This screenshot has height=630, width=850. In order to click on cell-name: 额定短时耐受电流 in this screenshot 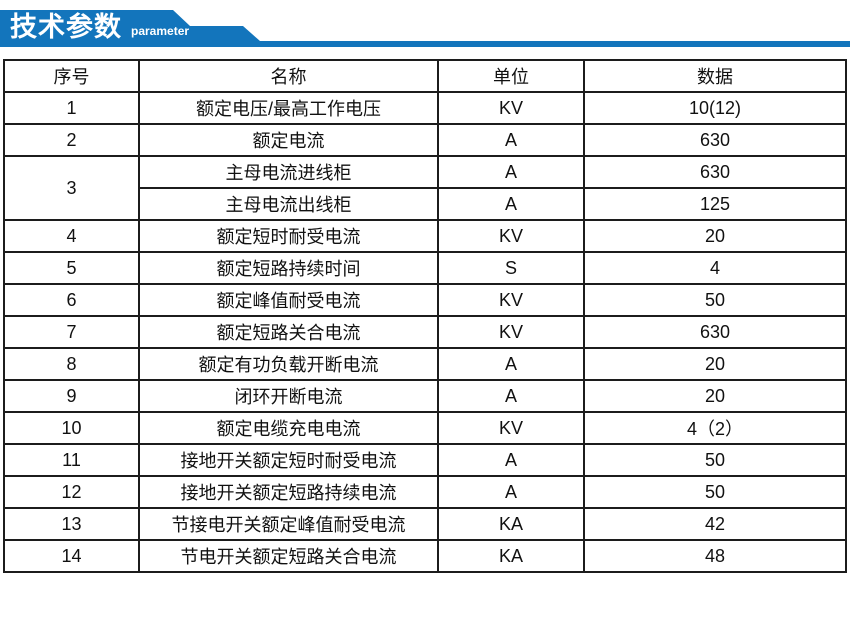, I will do `click(288, 236)`.